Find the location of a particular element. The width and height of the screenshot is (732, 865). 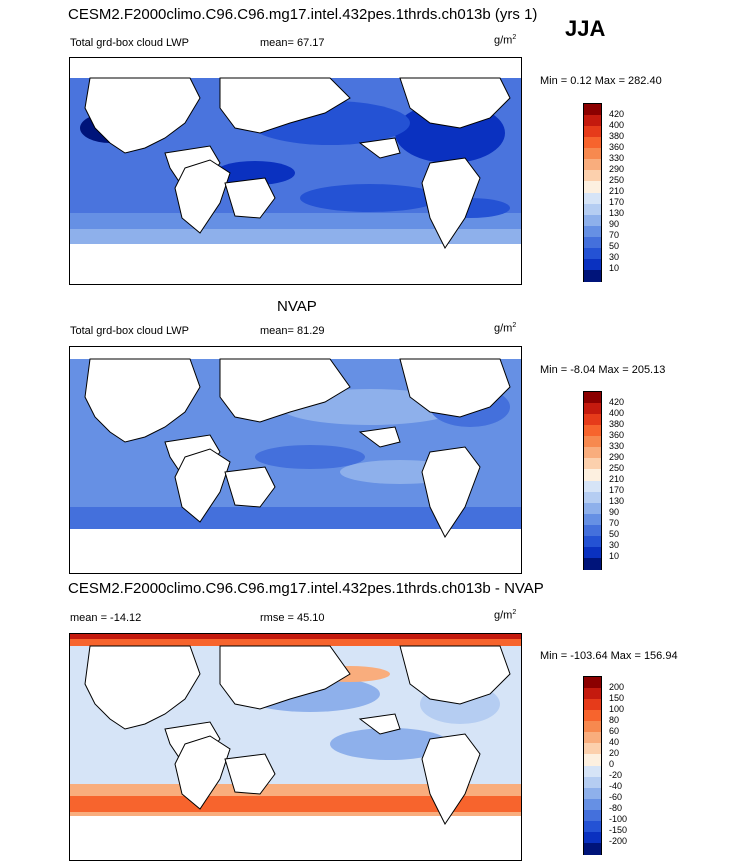

panel3-minmax: Min = -103.64 Max = 156.94 is located at coordinates (609, 656).